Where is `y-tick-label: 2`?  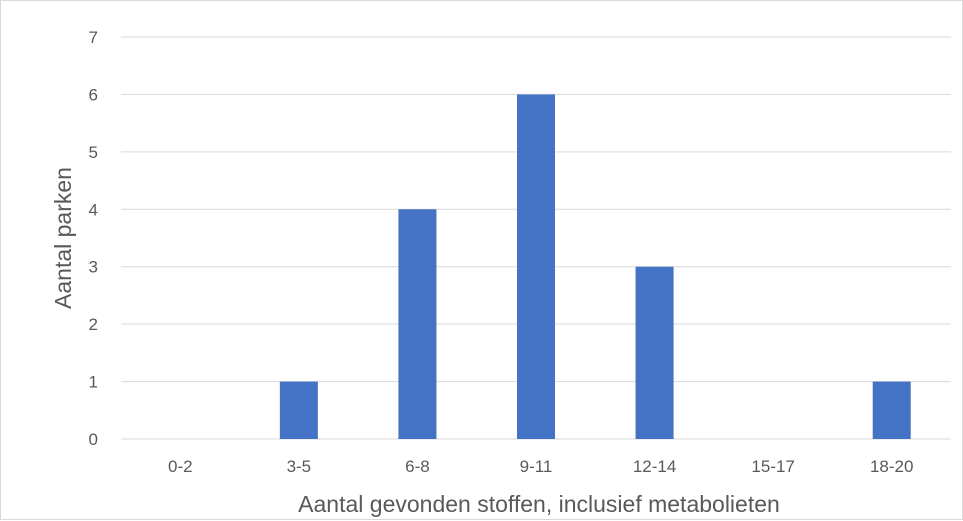 y-tick-label: 2 is located at coordinates (93, 324).